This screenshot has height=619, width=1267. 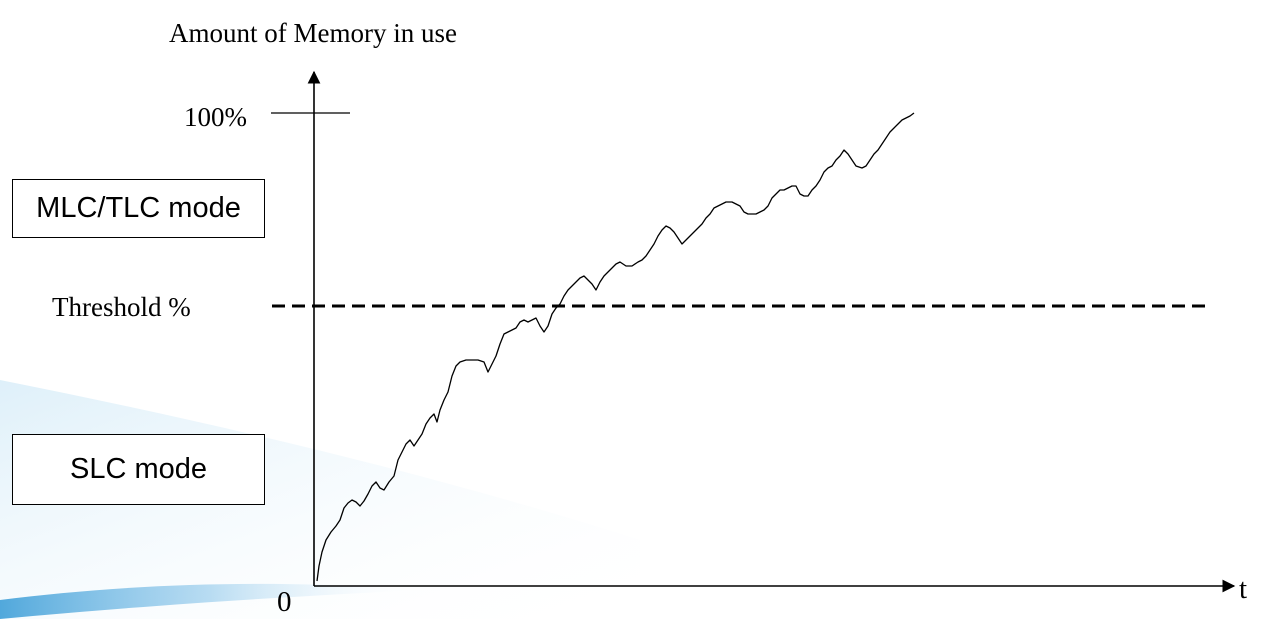 What do you see at coordinates (284, 602) in the screenshot?
I see `origin-label: 0` at bounding box center [284, 602].